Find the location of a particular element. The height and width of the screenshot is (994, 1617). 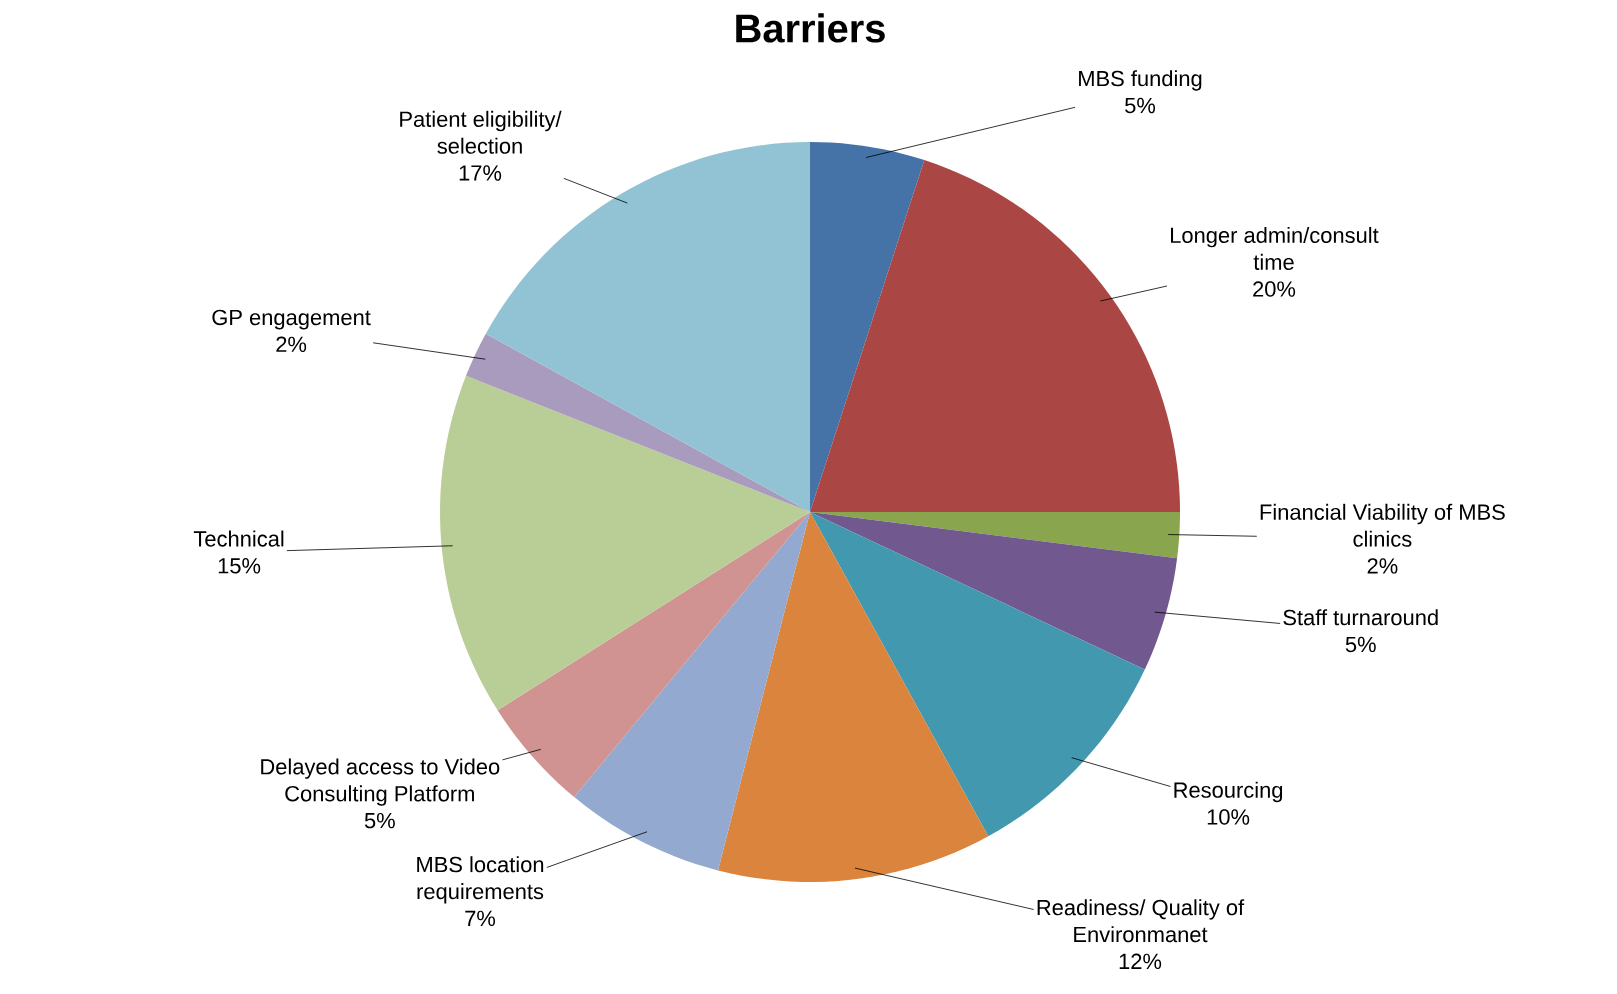

chart-title: Barriers is located at coordinates (810, 28).